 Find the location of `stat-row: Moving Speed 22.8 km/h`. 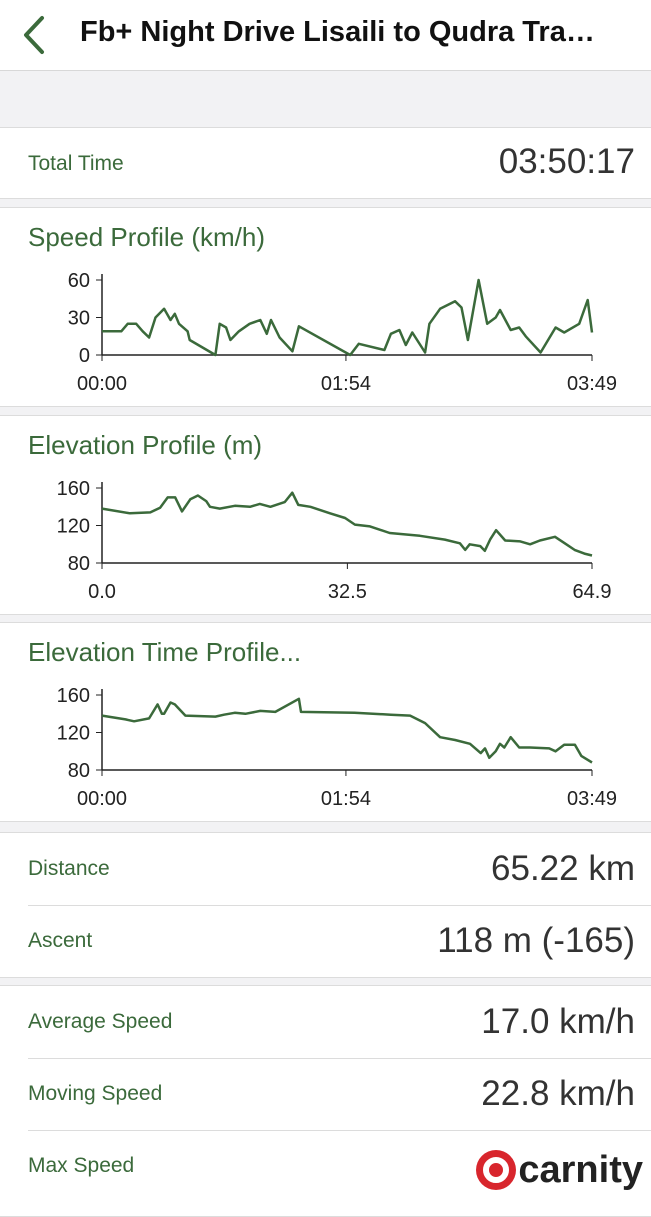

stat-row: Moving Speed 22.8 km/h is located at coordinates (325, 1094).